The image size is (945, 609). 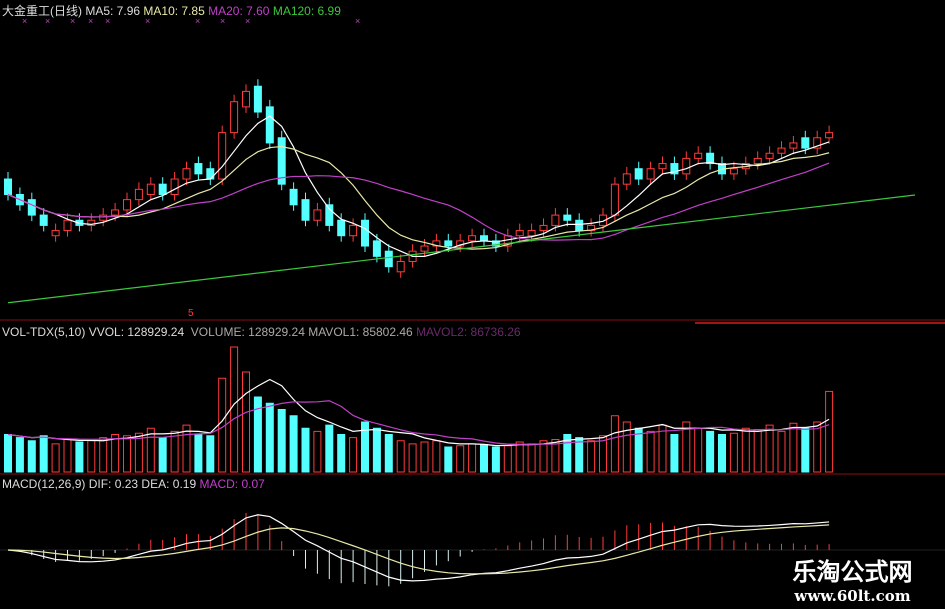 I want to click on watermark: 乐淘公式网 www.60lt.com, so click(x=852, y=578).